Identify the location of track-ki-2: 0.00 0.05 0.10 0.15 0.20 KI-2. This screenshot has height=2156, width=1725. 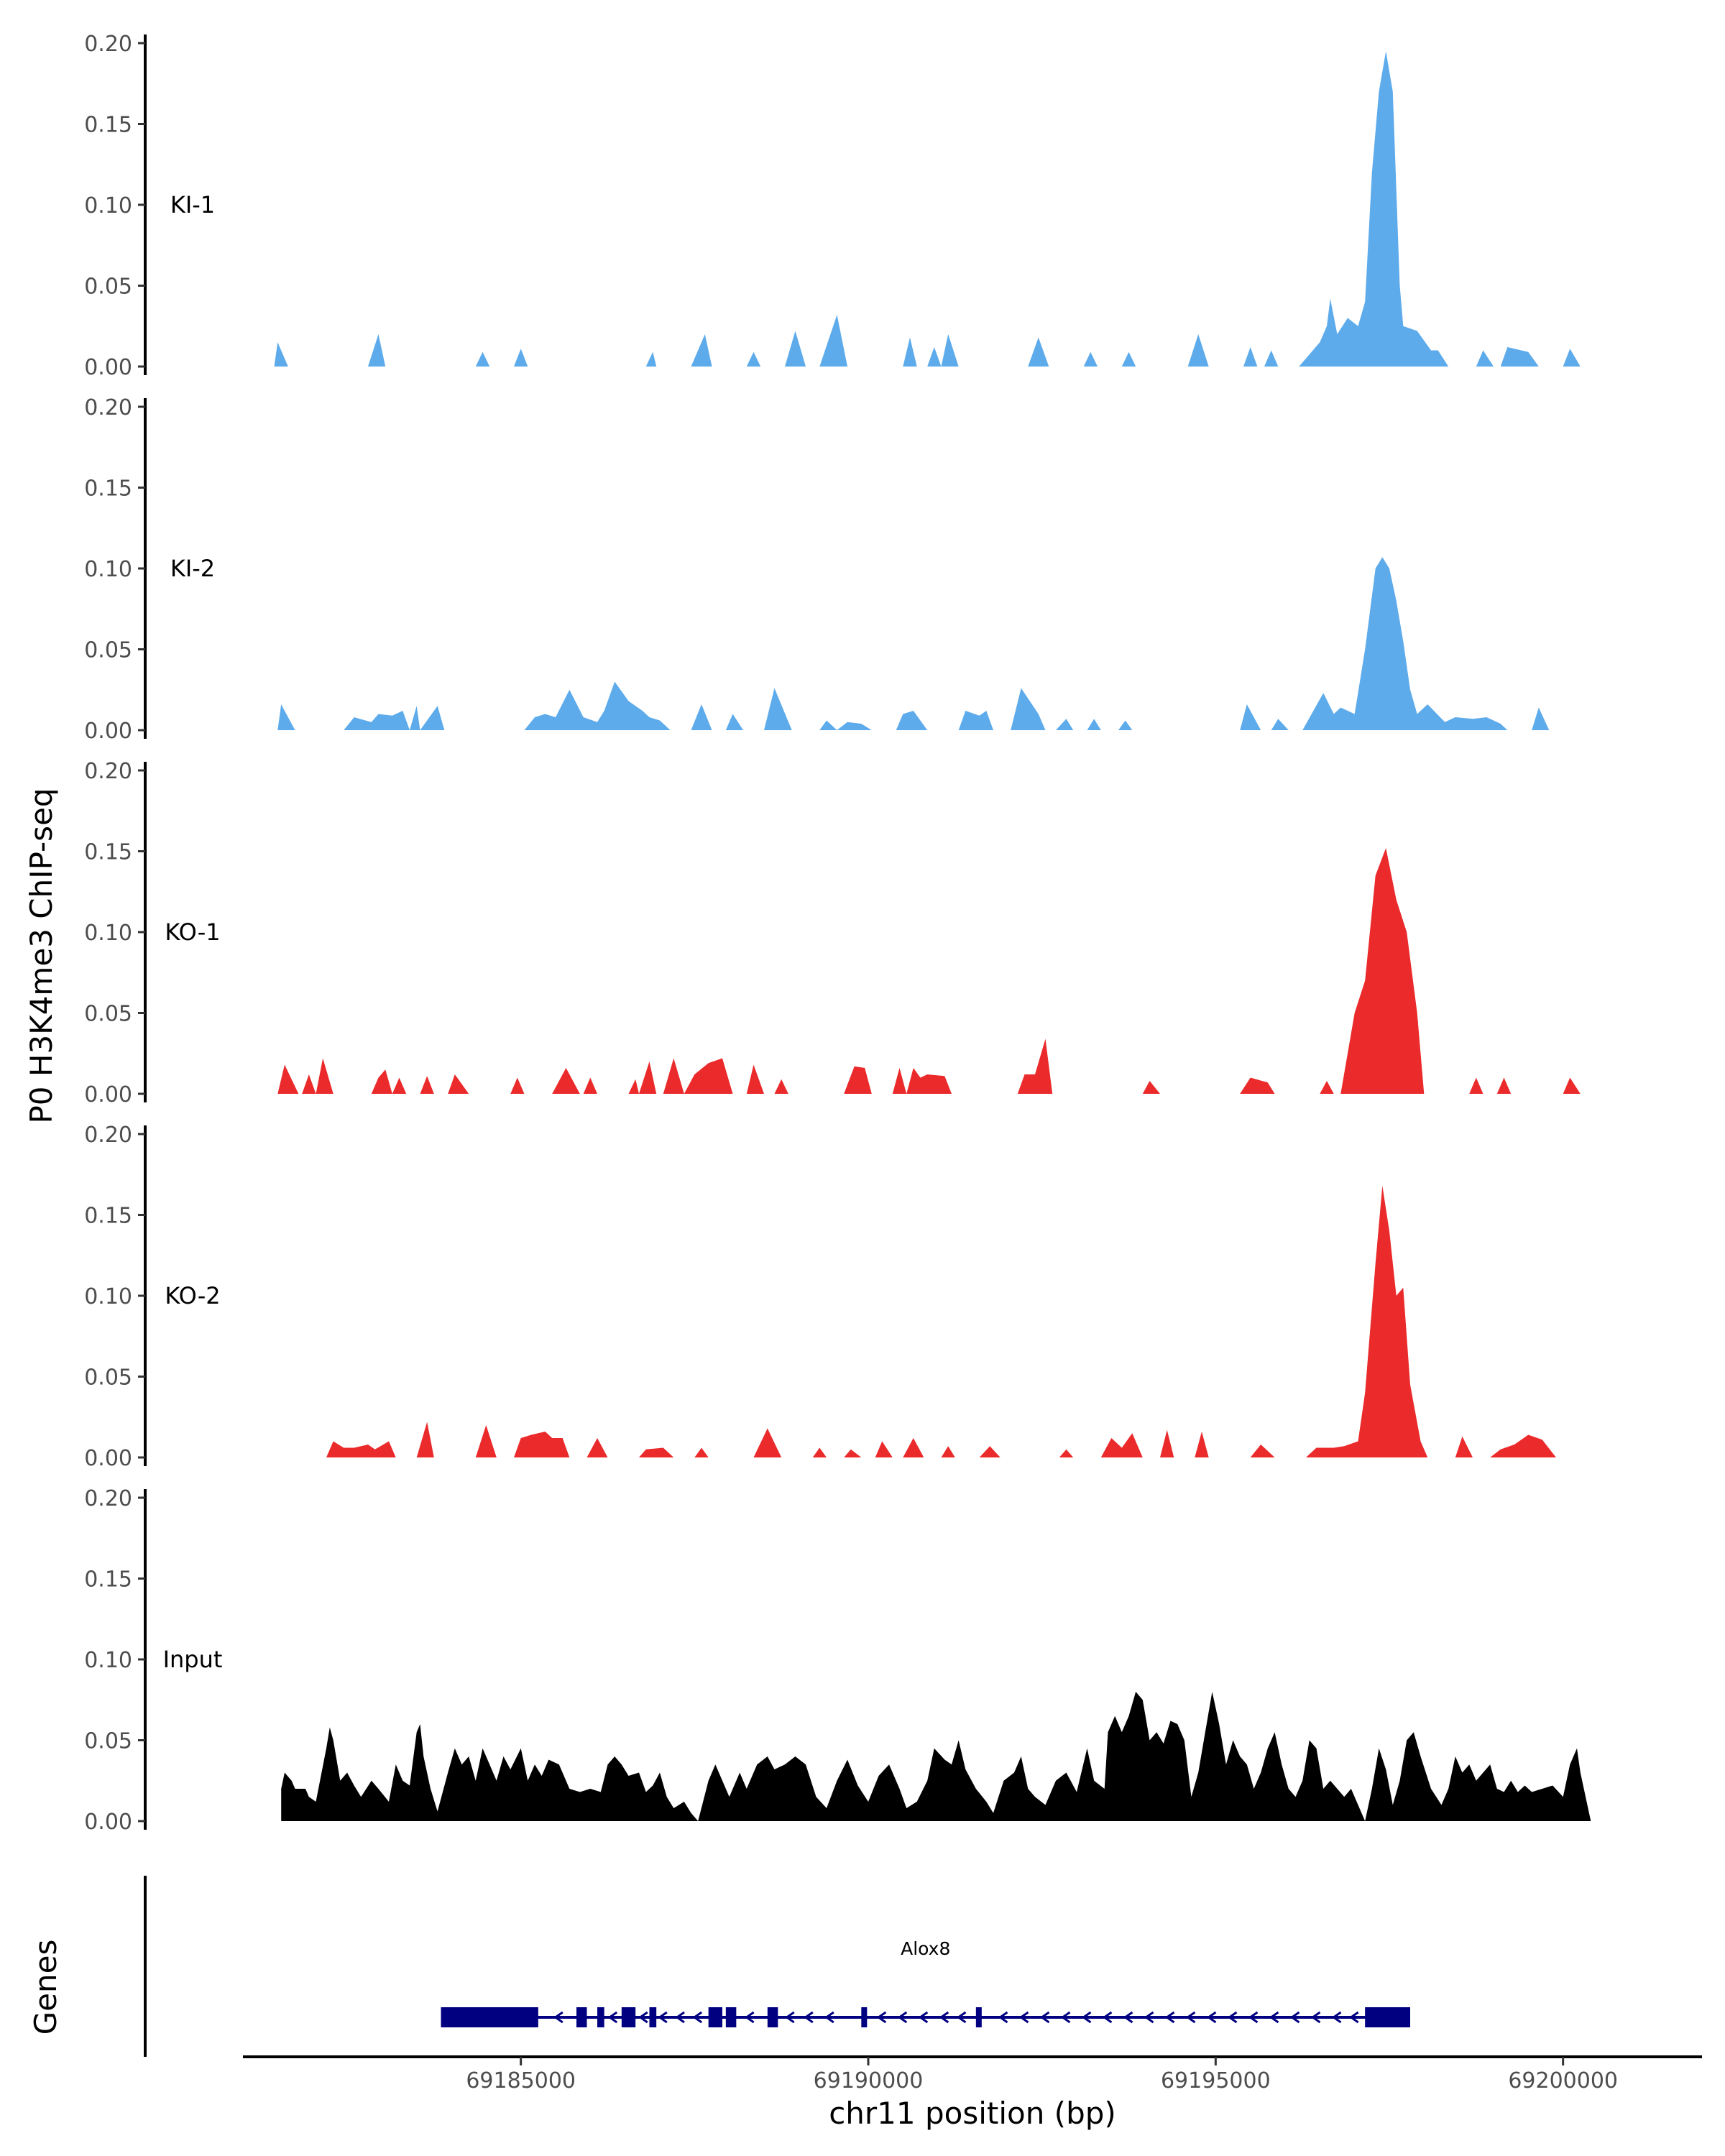
(817, 570).